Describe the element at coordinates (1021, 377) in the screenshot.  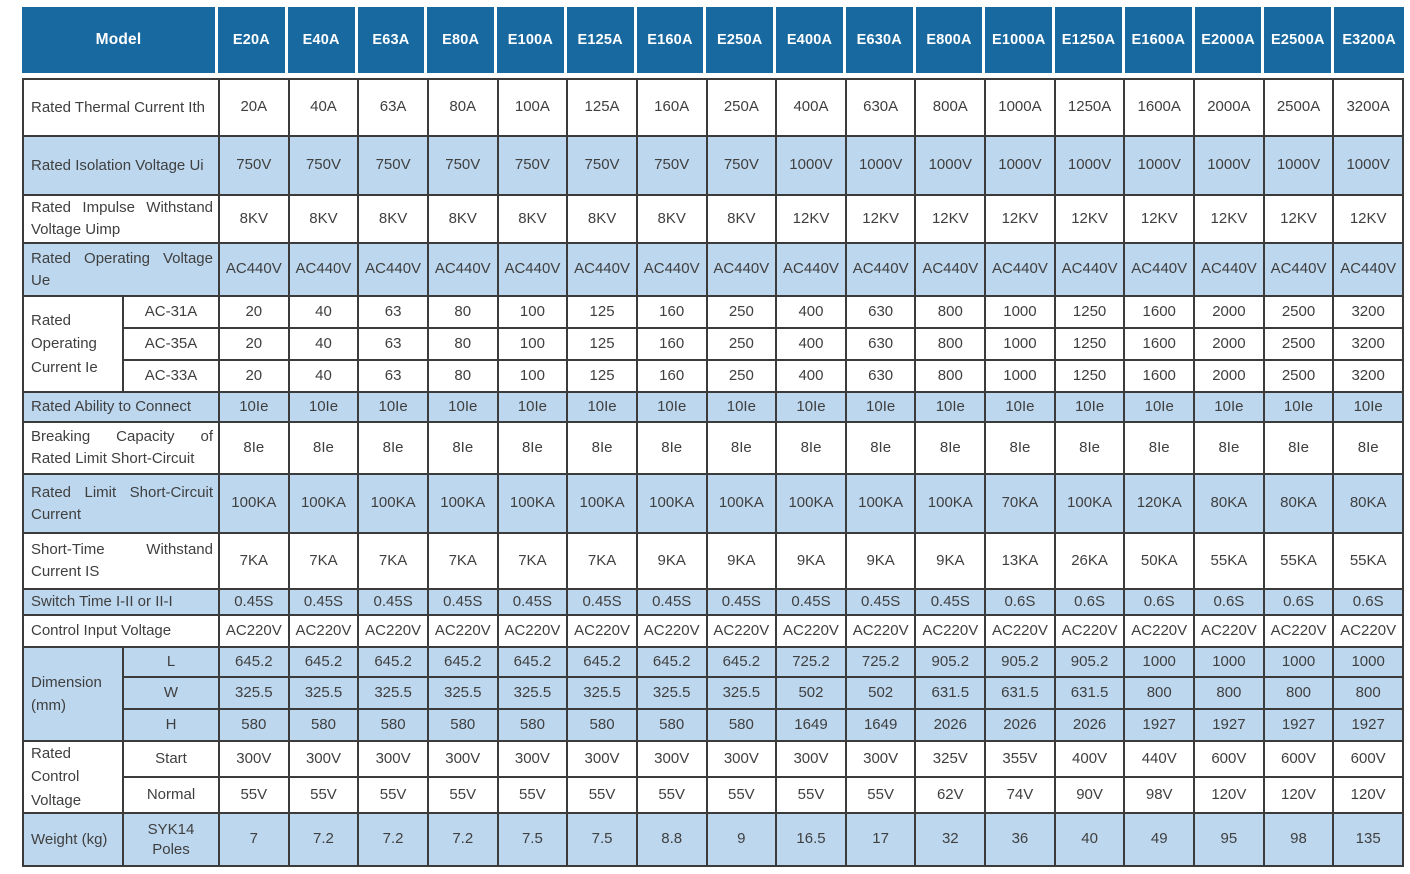
I see `spec-value: 1000` at that location.